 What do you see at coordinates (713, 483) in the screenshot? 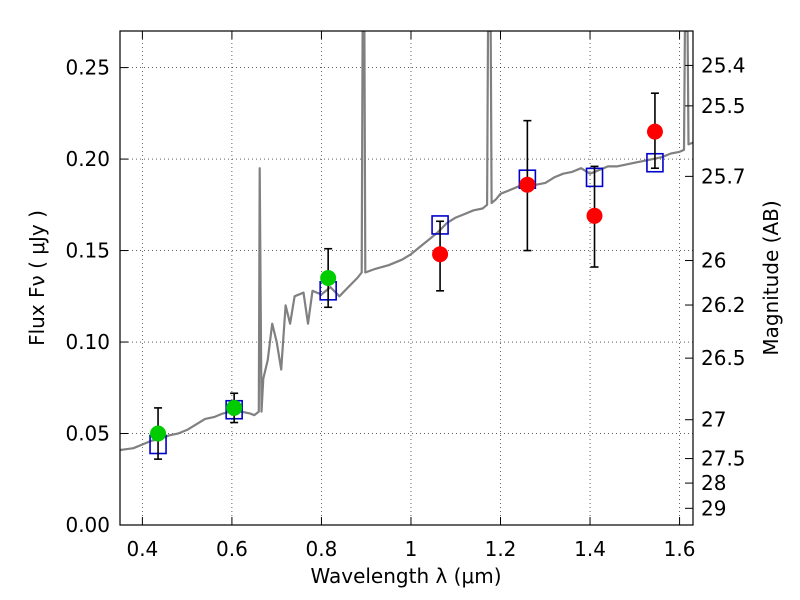
I see `mag-tick-label: 28` at bounding box center [713, 483].